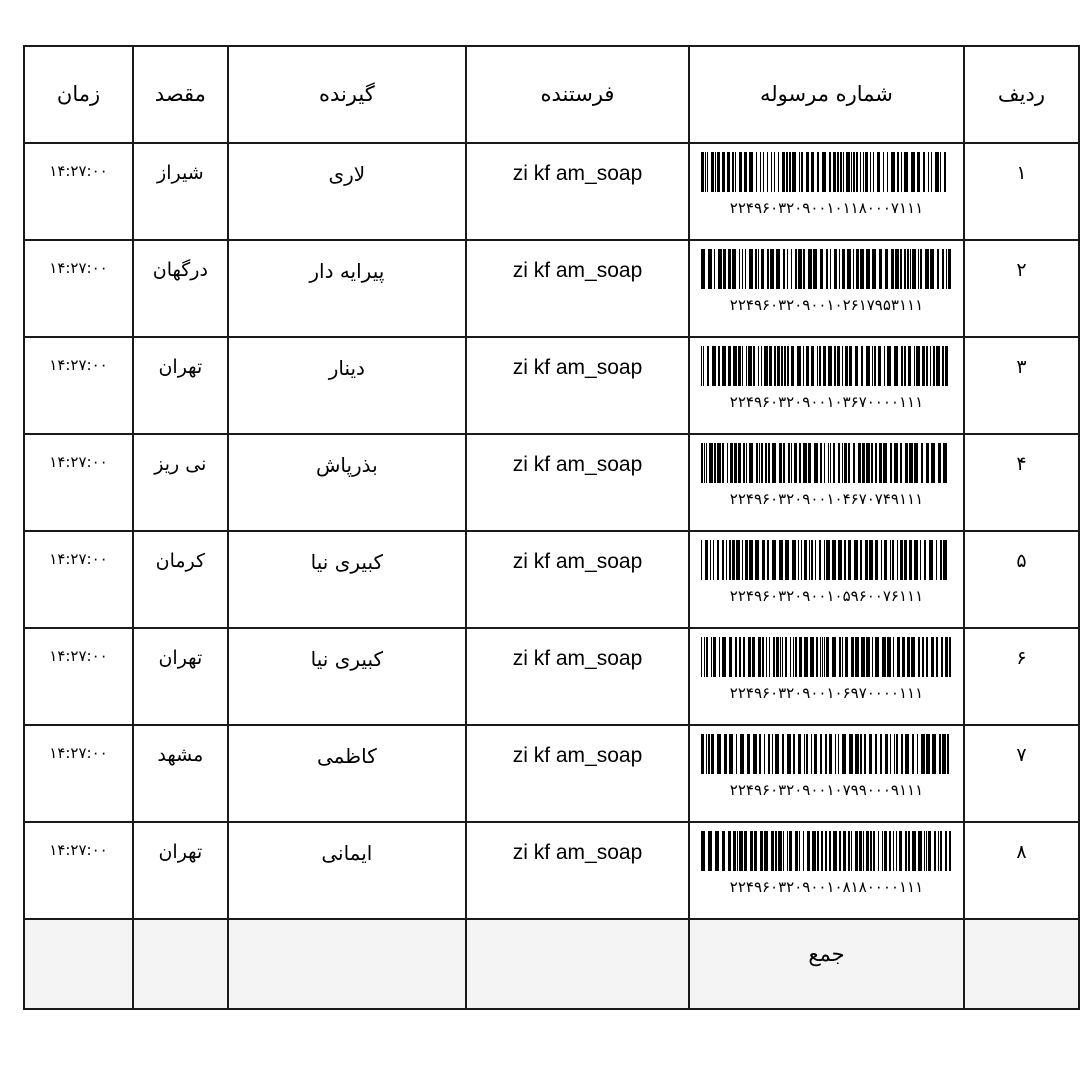 The width and height of the screenshot is (1080, 1088). I want to click on radif-value: ۴, so click(1021, 464).